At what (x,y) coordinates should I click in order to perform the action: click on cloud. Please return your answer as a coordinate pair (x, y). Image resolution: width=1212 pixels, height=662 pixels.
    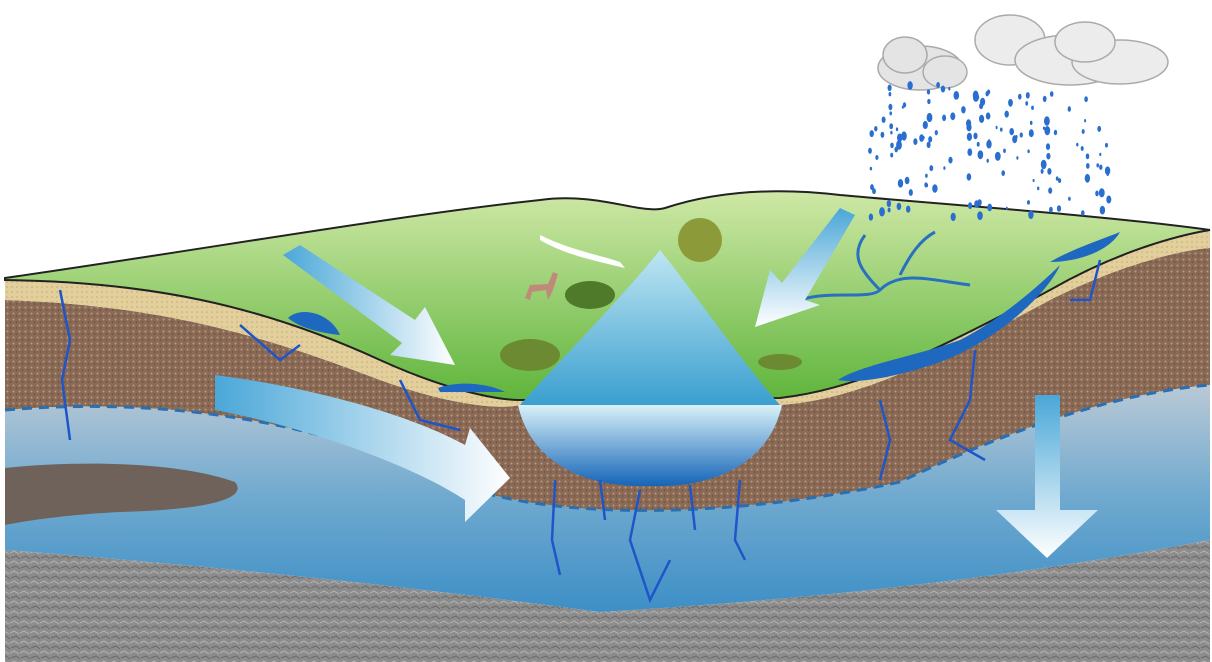
    Looking at the image, I should click on (922, 63).